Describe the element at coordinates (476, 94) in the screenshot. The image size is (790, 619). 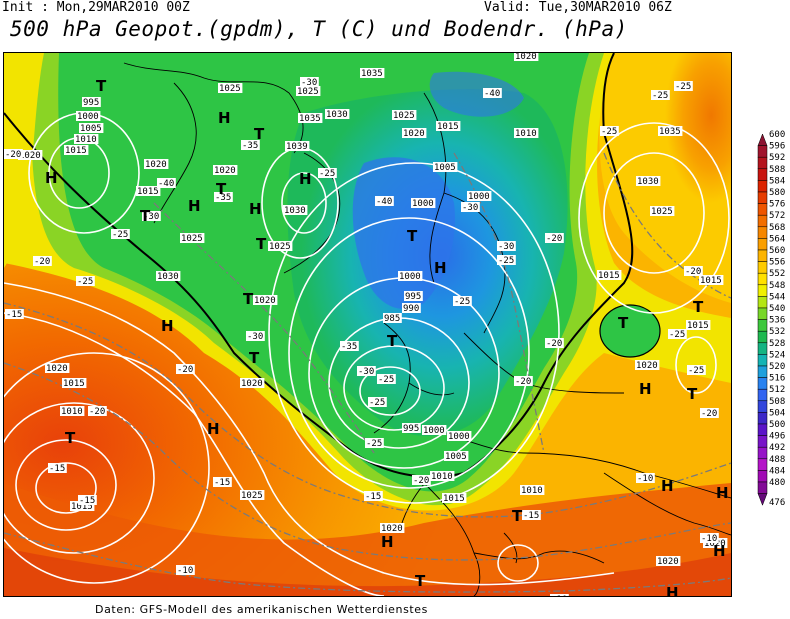
I see `cold-core-north` at that location.